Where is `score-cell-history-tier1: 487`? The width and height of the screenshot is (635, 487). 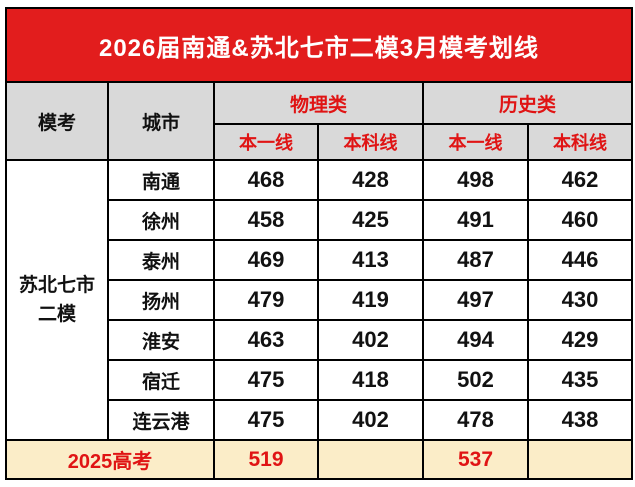
score-cell-history-tier1: 487 is located at coordinates (475, 260).